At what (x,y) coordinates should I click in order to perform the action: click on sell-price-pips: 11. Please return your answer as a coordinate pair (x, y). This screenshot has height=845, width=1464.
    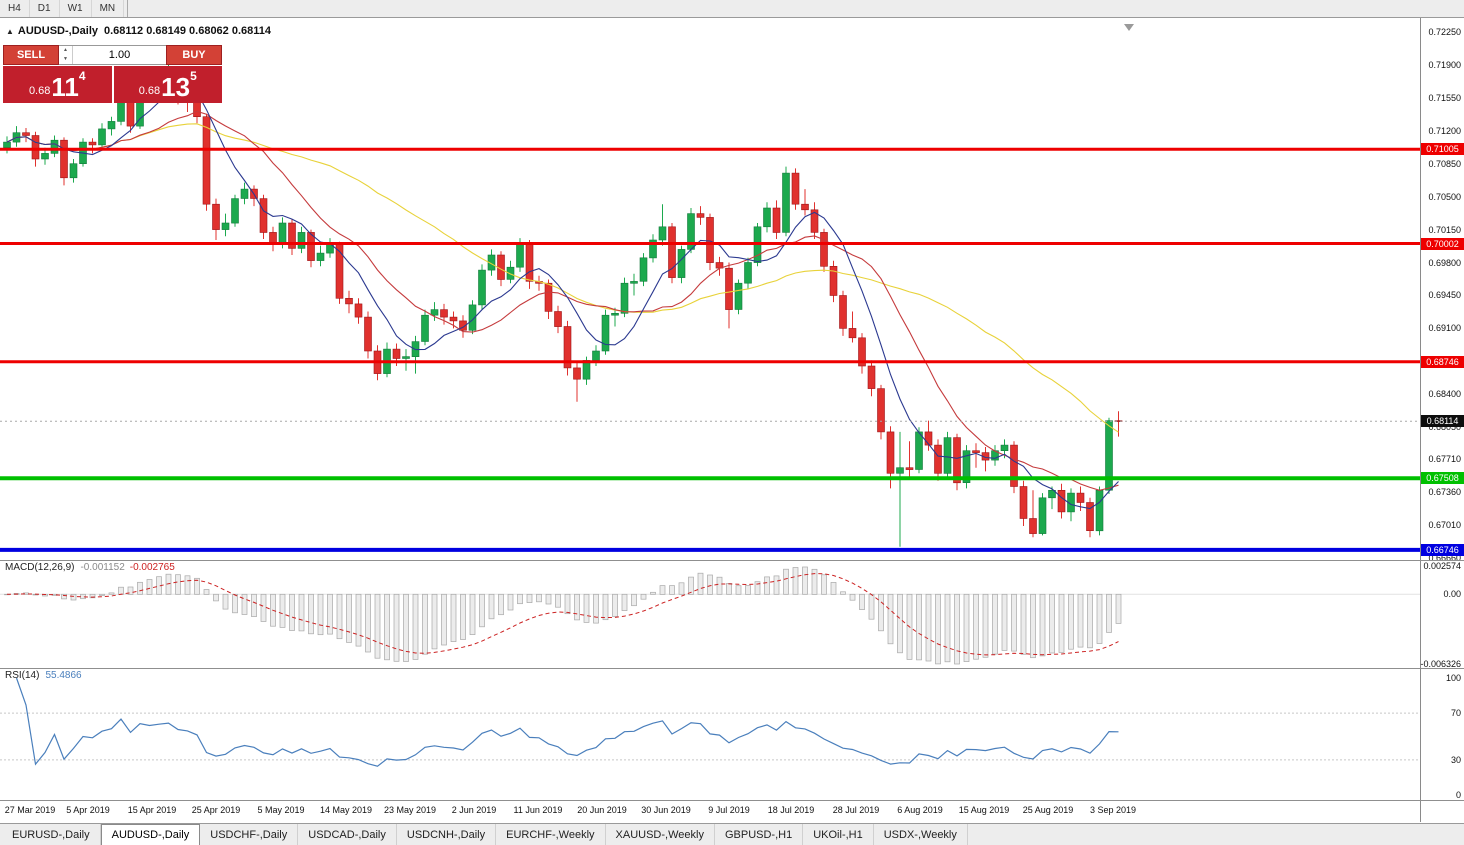
    Looking at the image, I should click on (65, 87).